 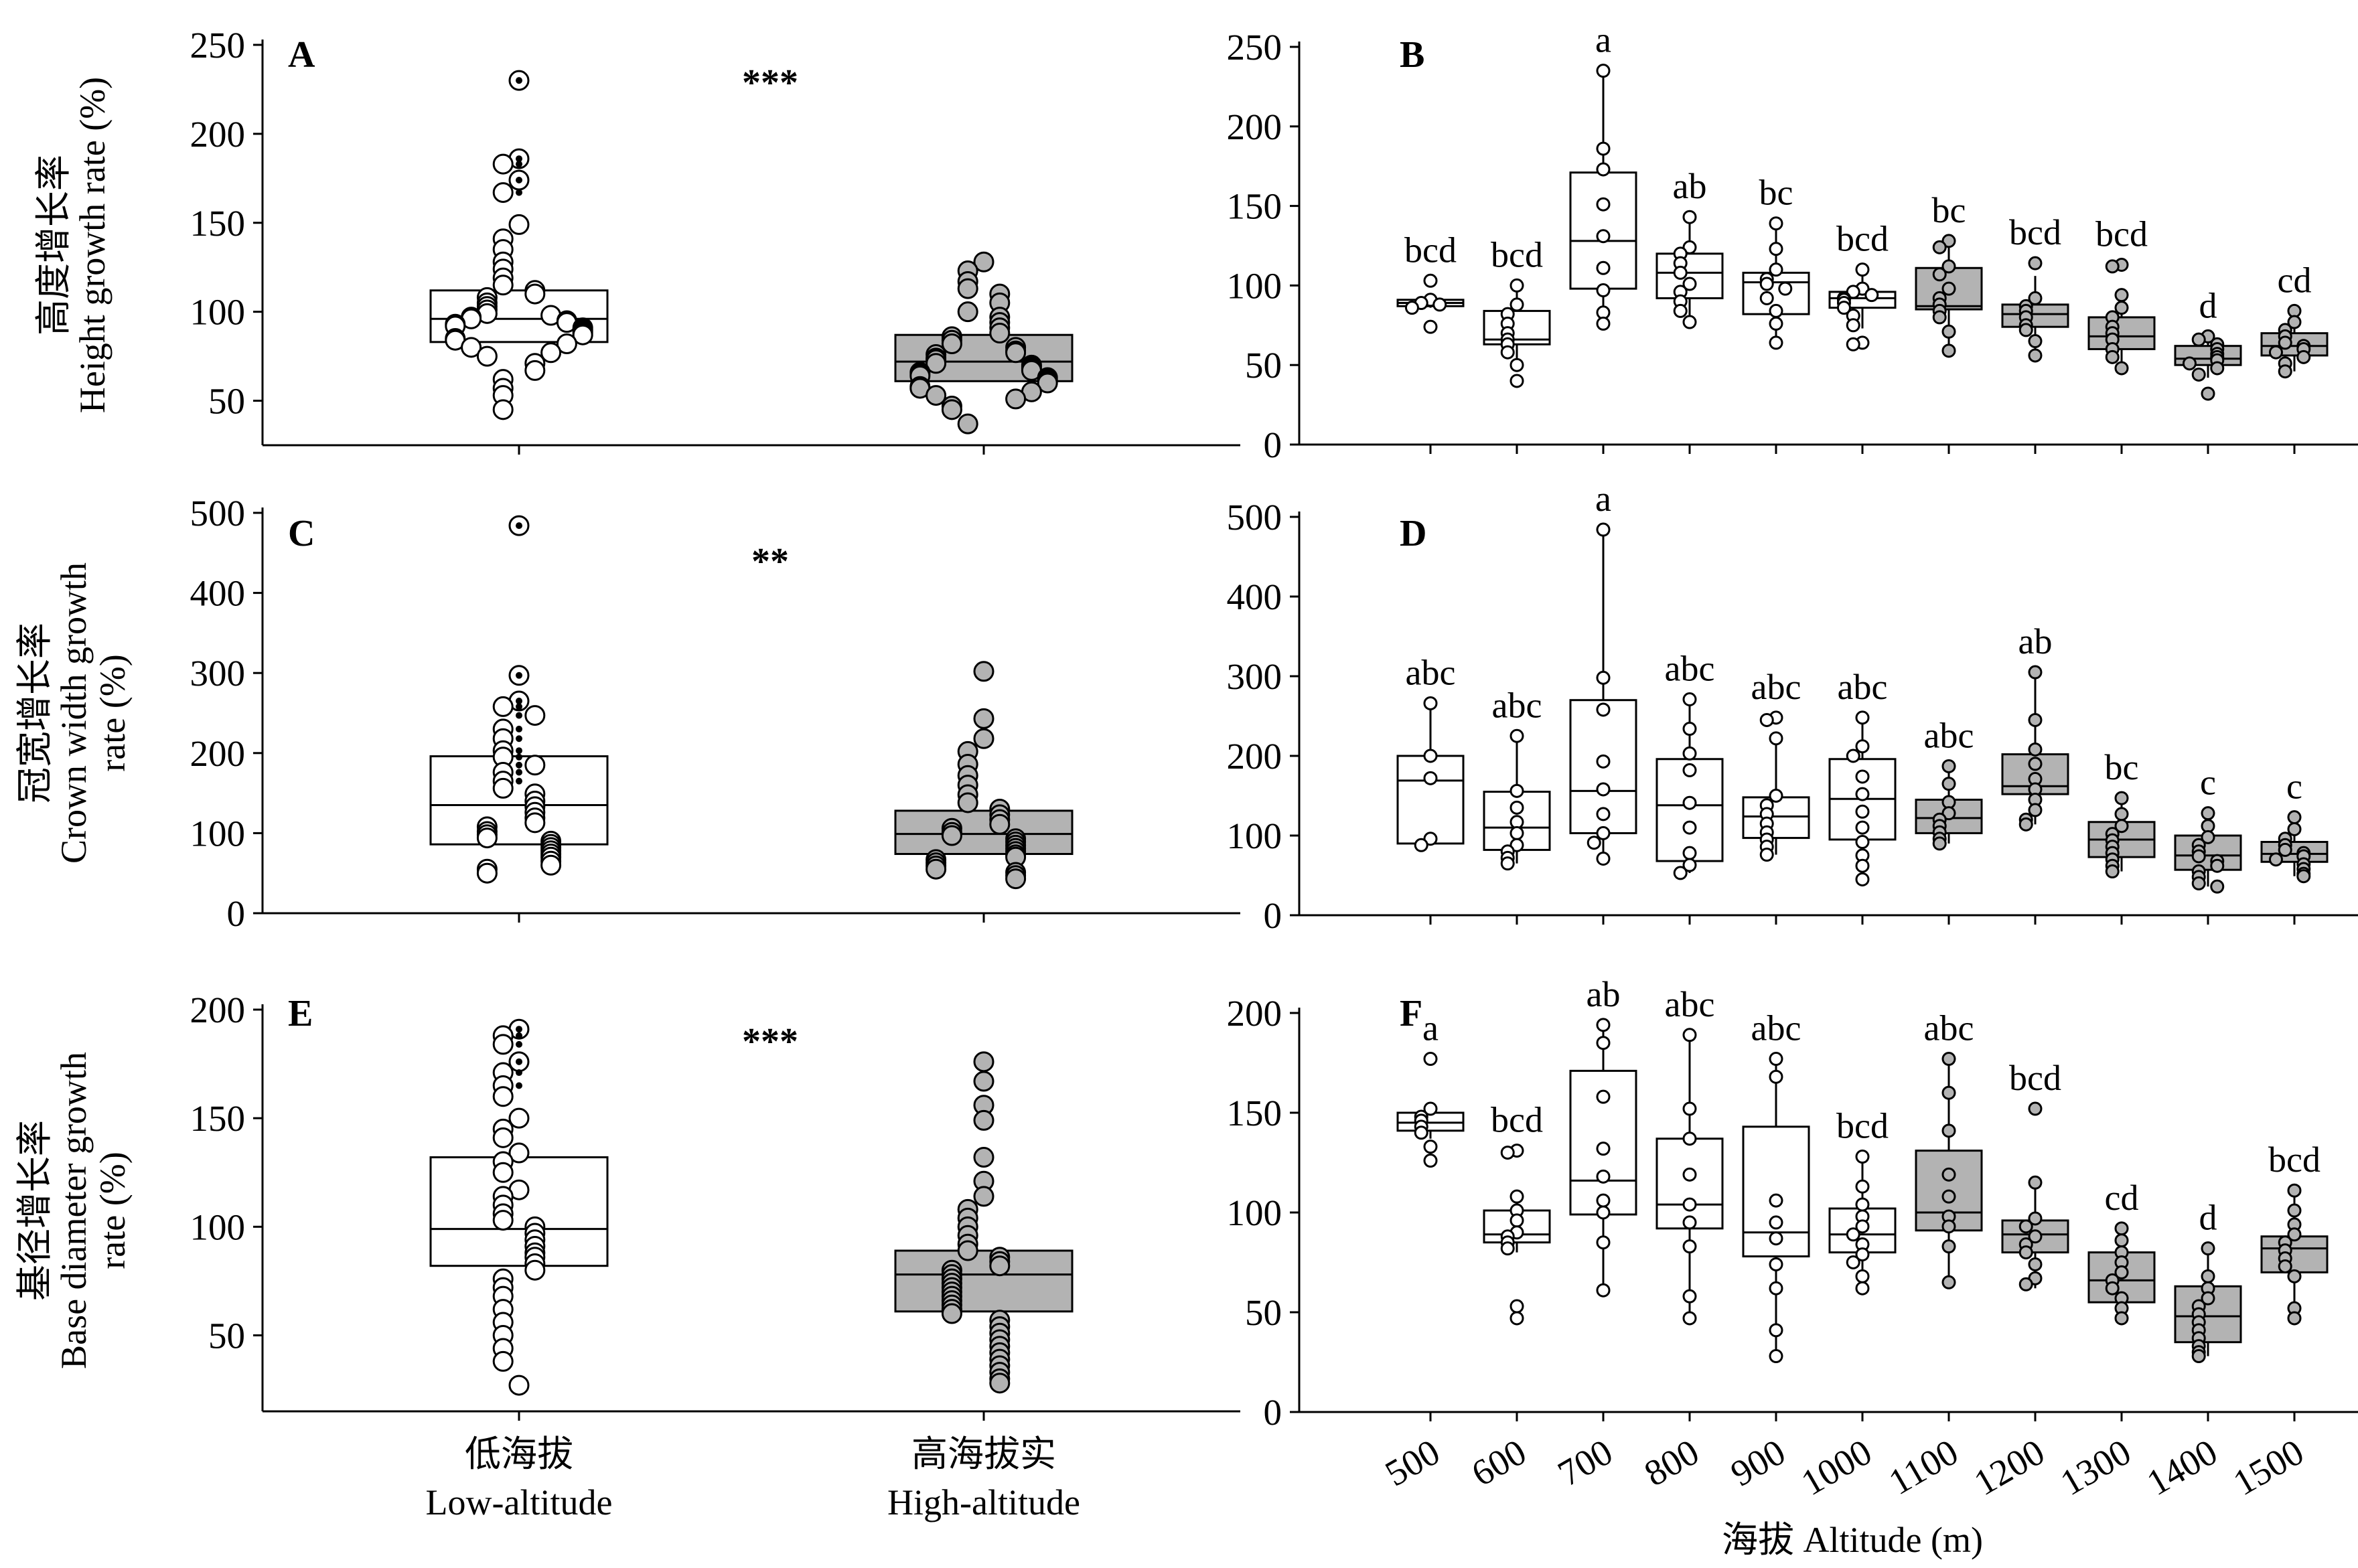 I want to click on y-axis-label: rate (%), so click(x=112, y=712).